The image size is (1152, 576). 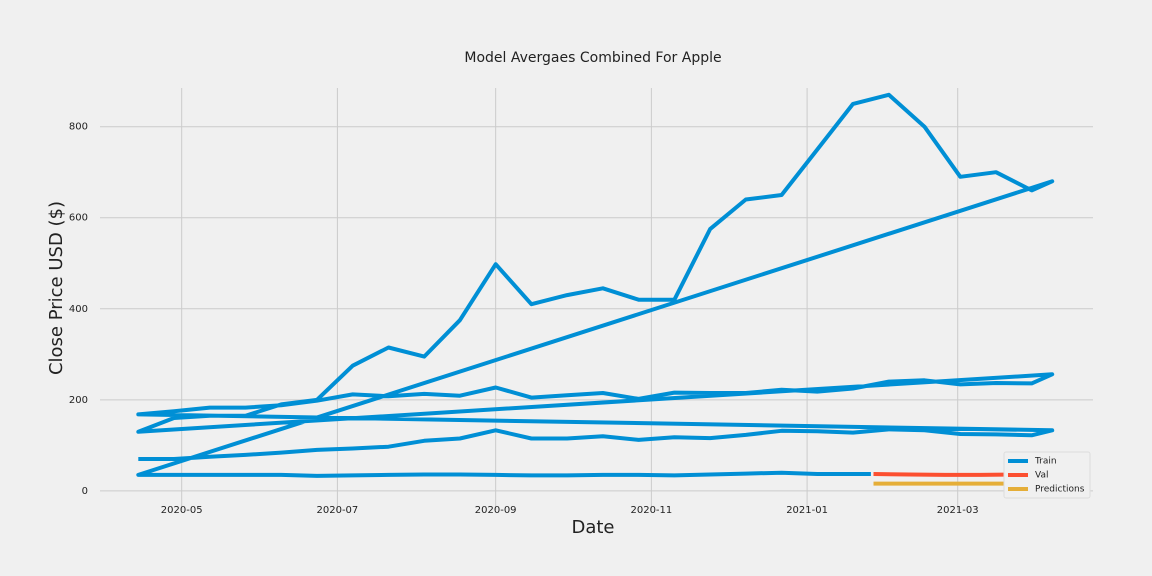 What do you see at coordinates (78, 400) in the screenshot?
I see `y-tick-label: 200` at bounding box center [78, 400].